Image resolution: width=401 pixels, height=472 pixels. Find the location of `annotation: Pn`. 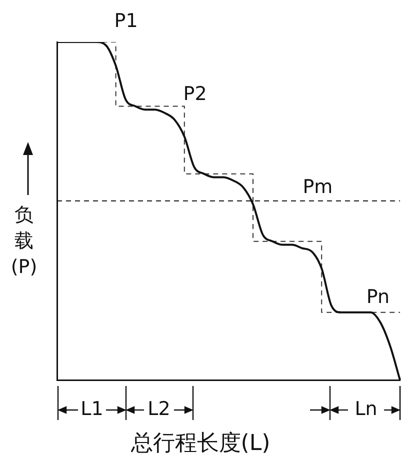

annotation: Pn is located at coordinates (378, 297).